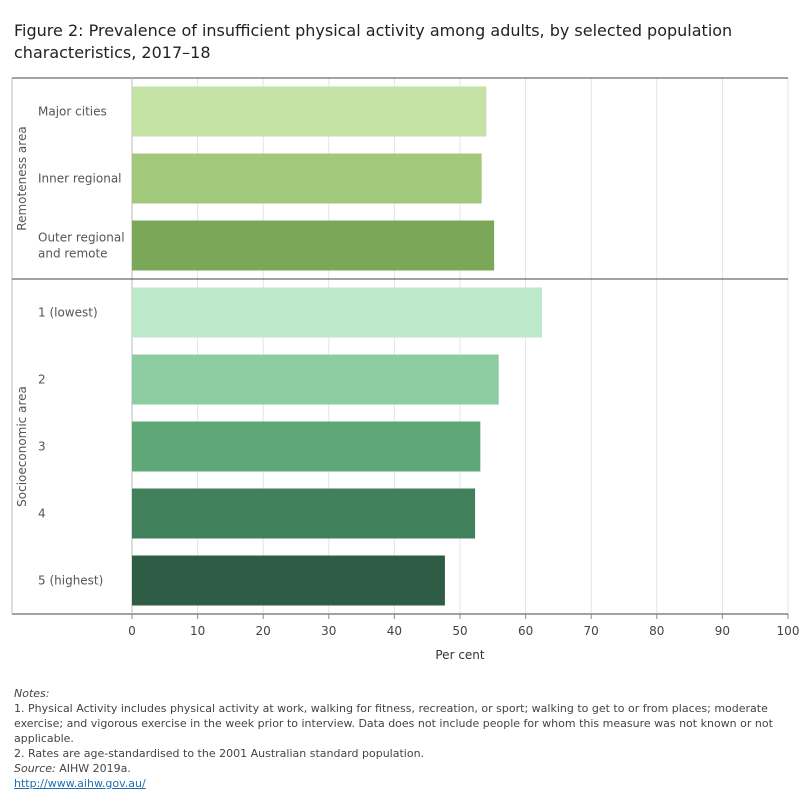 This screenshot has height=800, width=800. Describe the element at coordinates (70, 581) in the screenshot. I see `category-label: 5 (highest)` at that location.